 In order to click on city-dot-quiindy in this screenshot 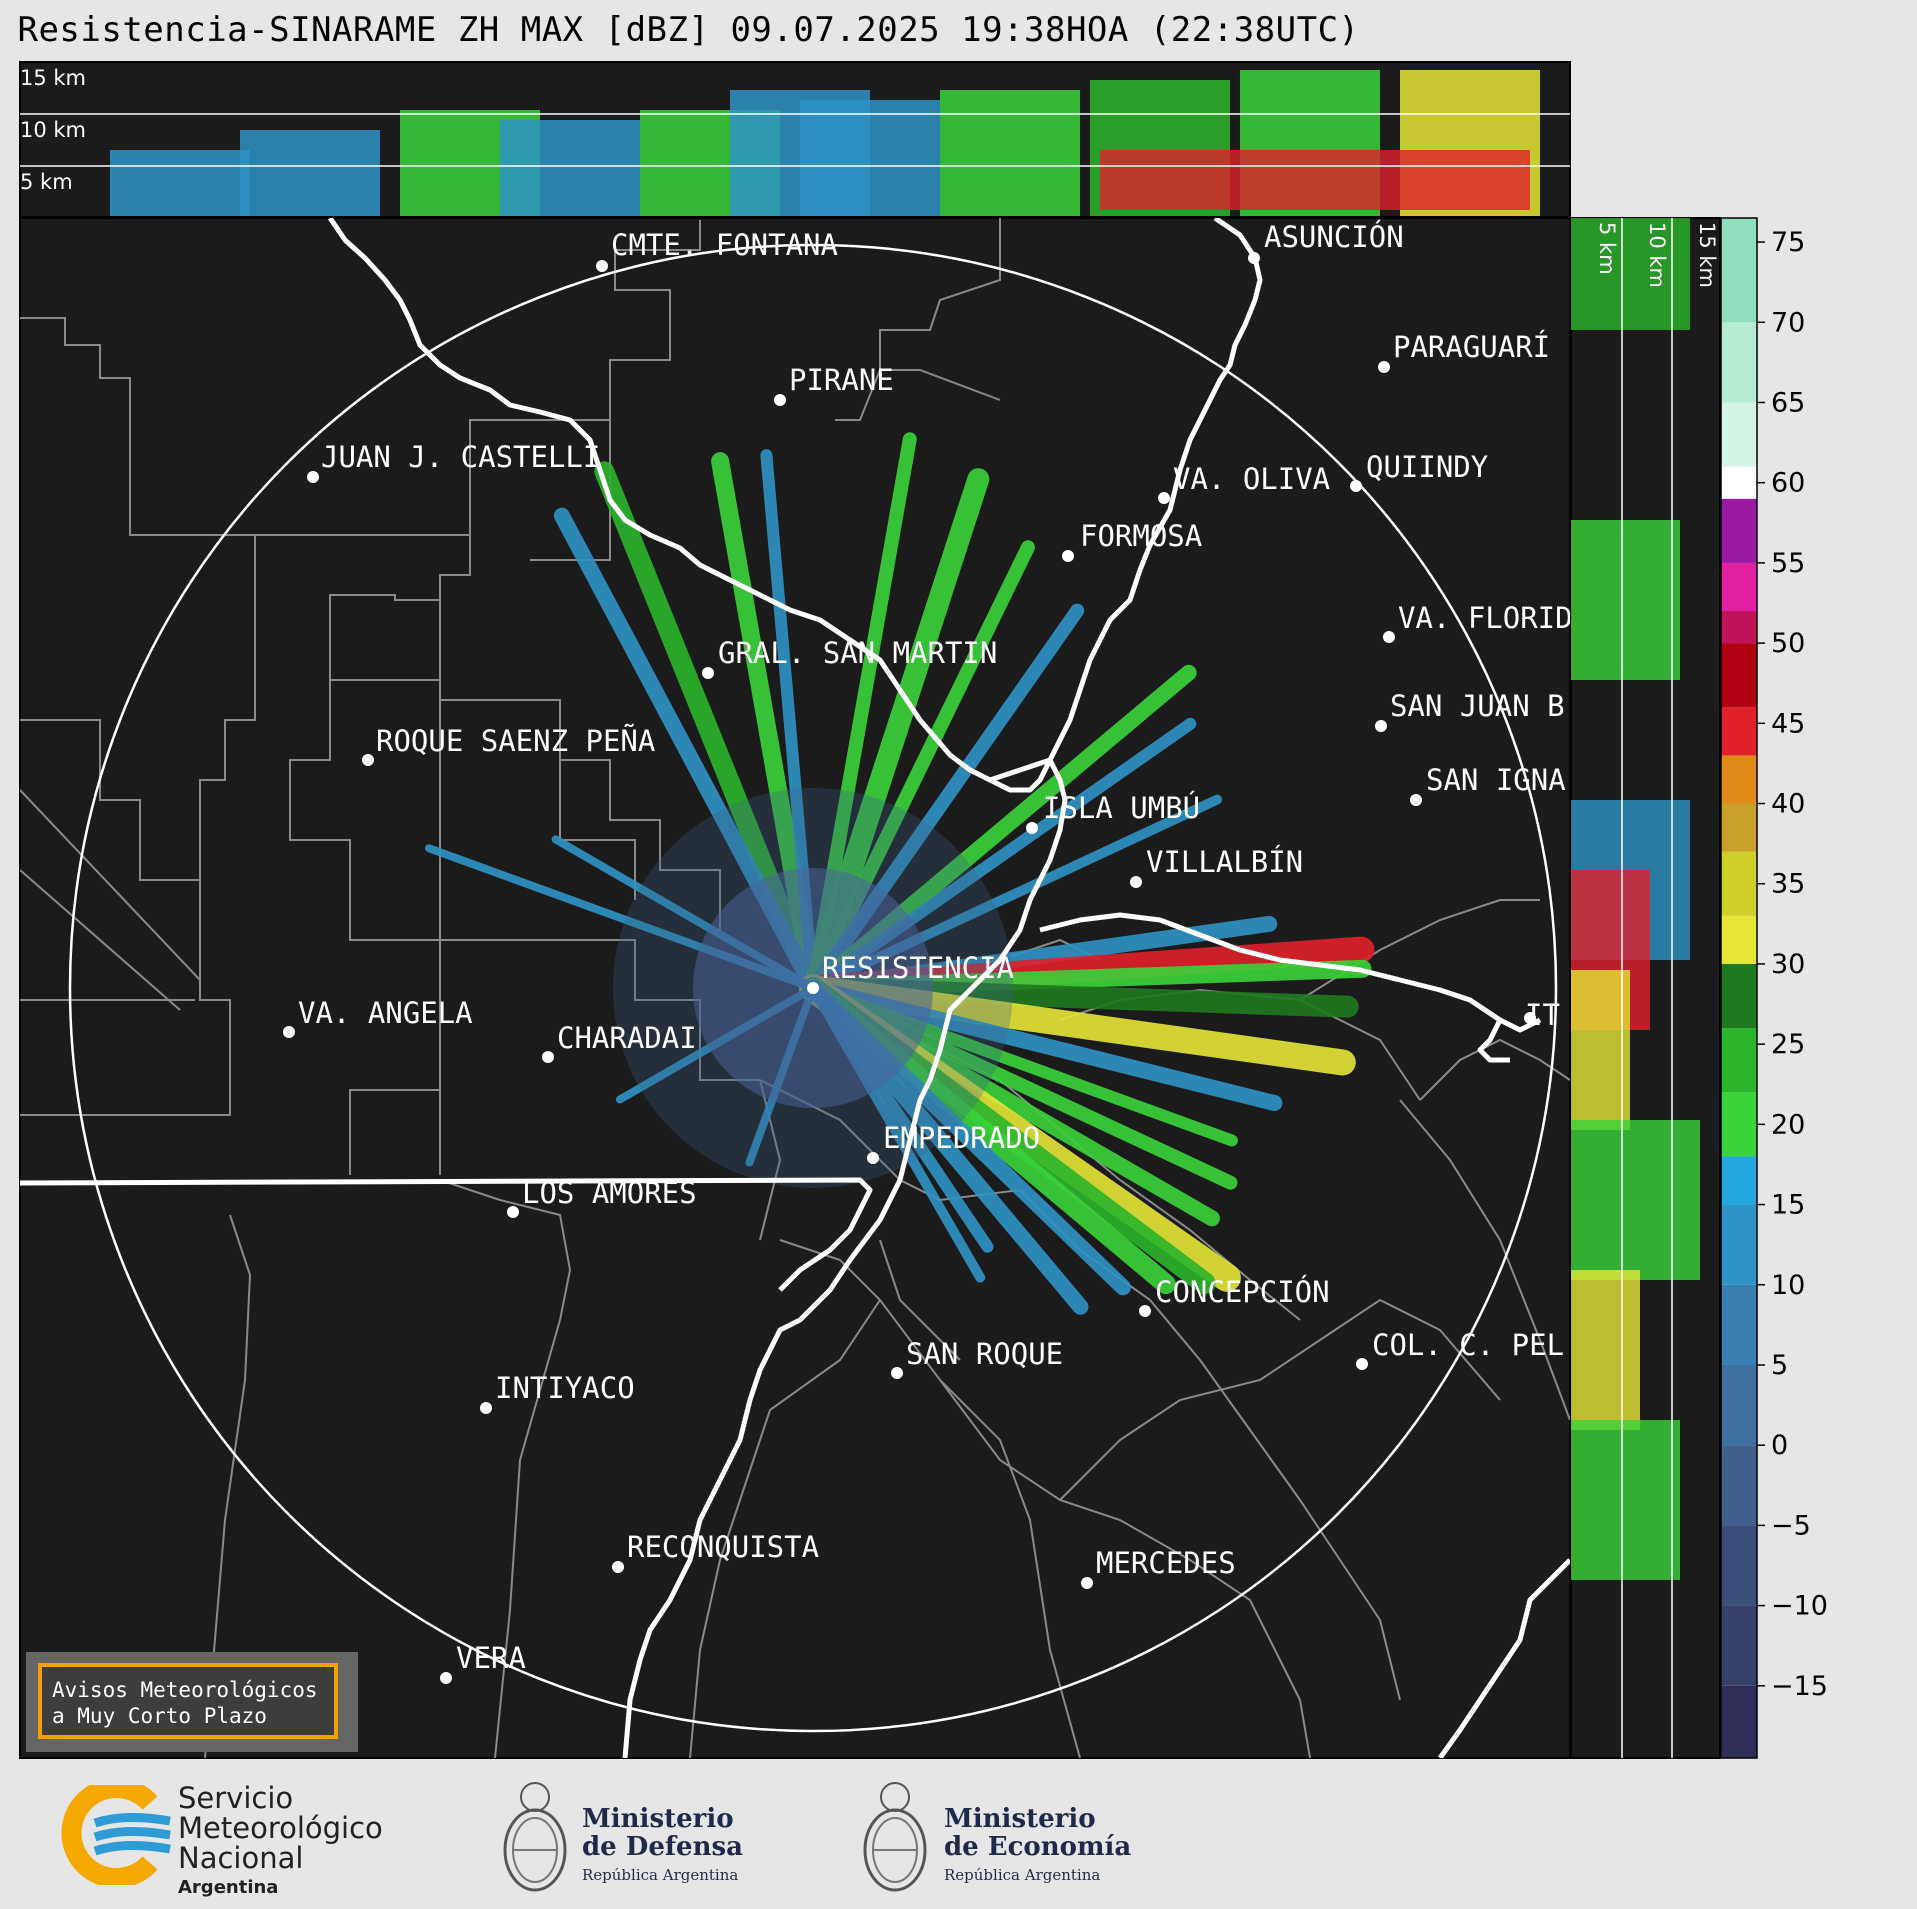, I will do `click(1356, 486)`.